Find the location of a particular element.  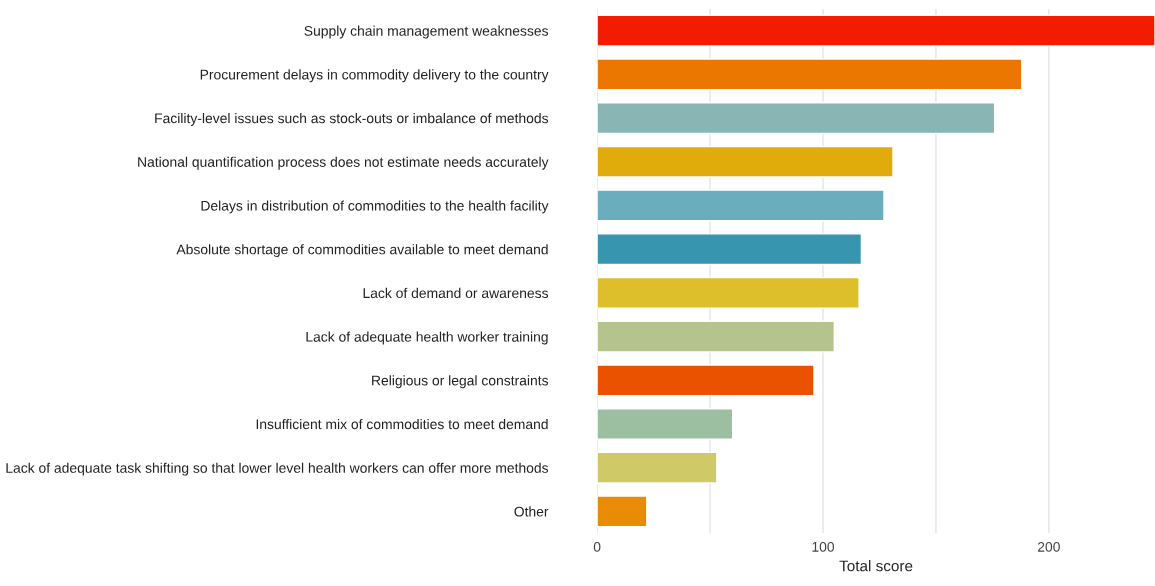

x-tick-label: 100 is located at coordinates (823, 546).